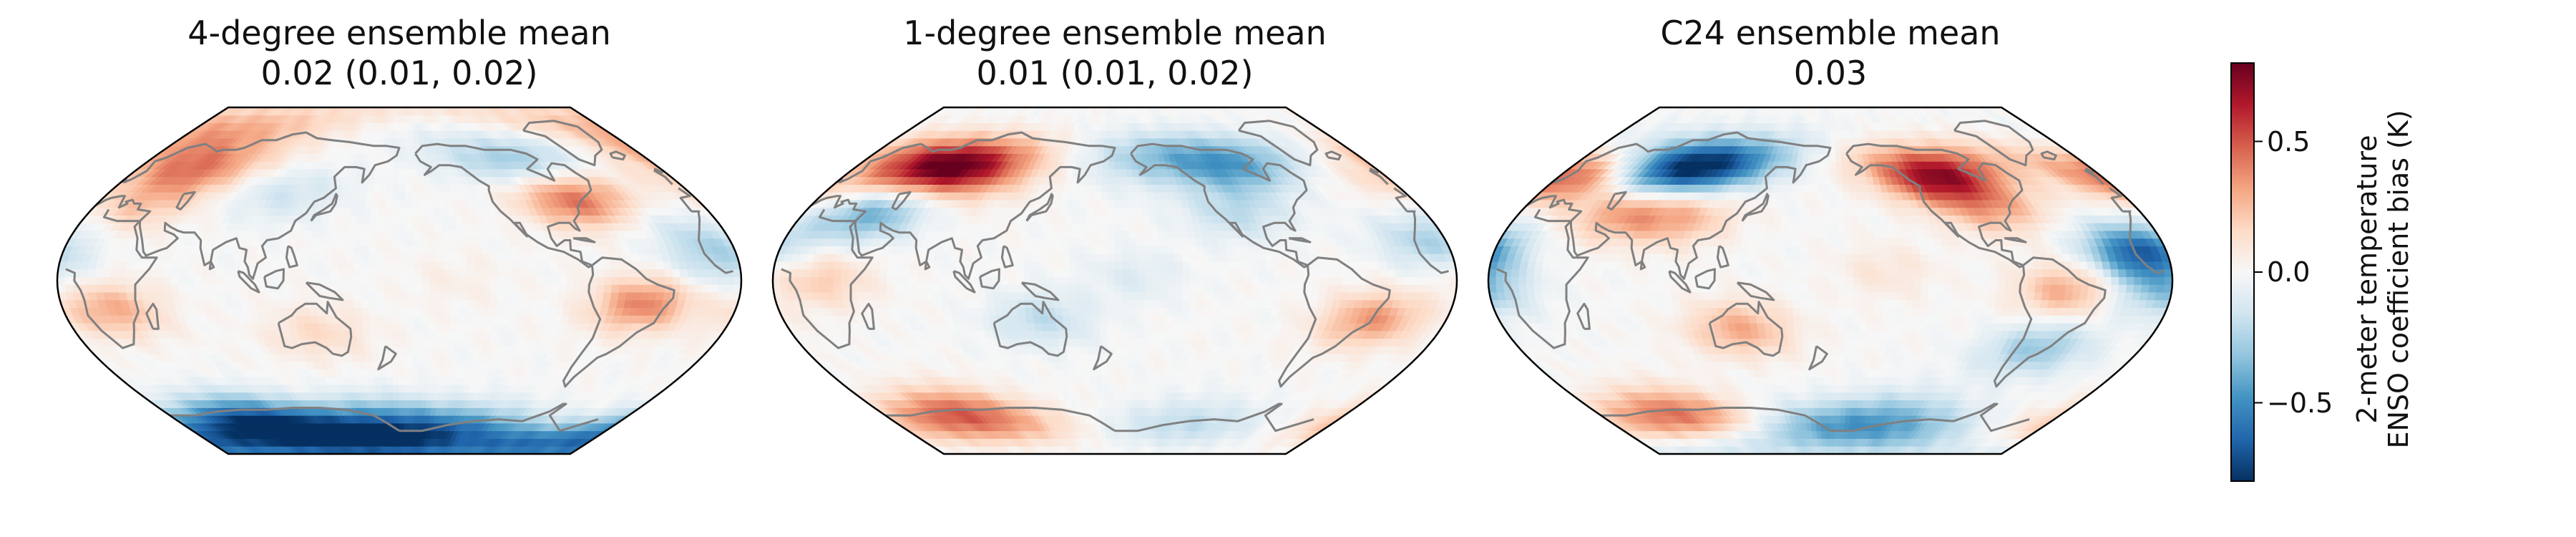  What do you see at coordinates (399, 73) in the screenshot?
I see `panel-1-subtitle: 0.02 (0.01, 0.02)` at bounding box center [399, 73].